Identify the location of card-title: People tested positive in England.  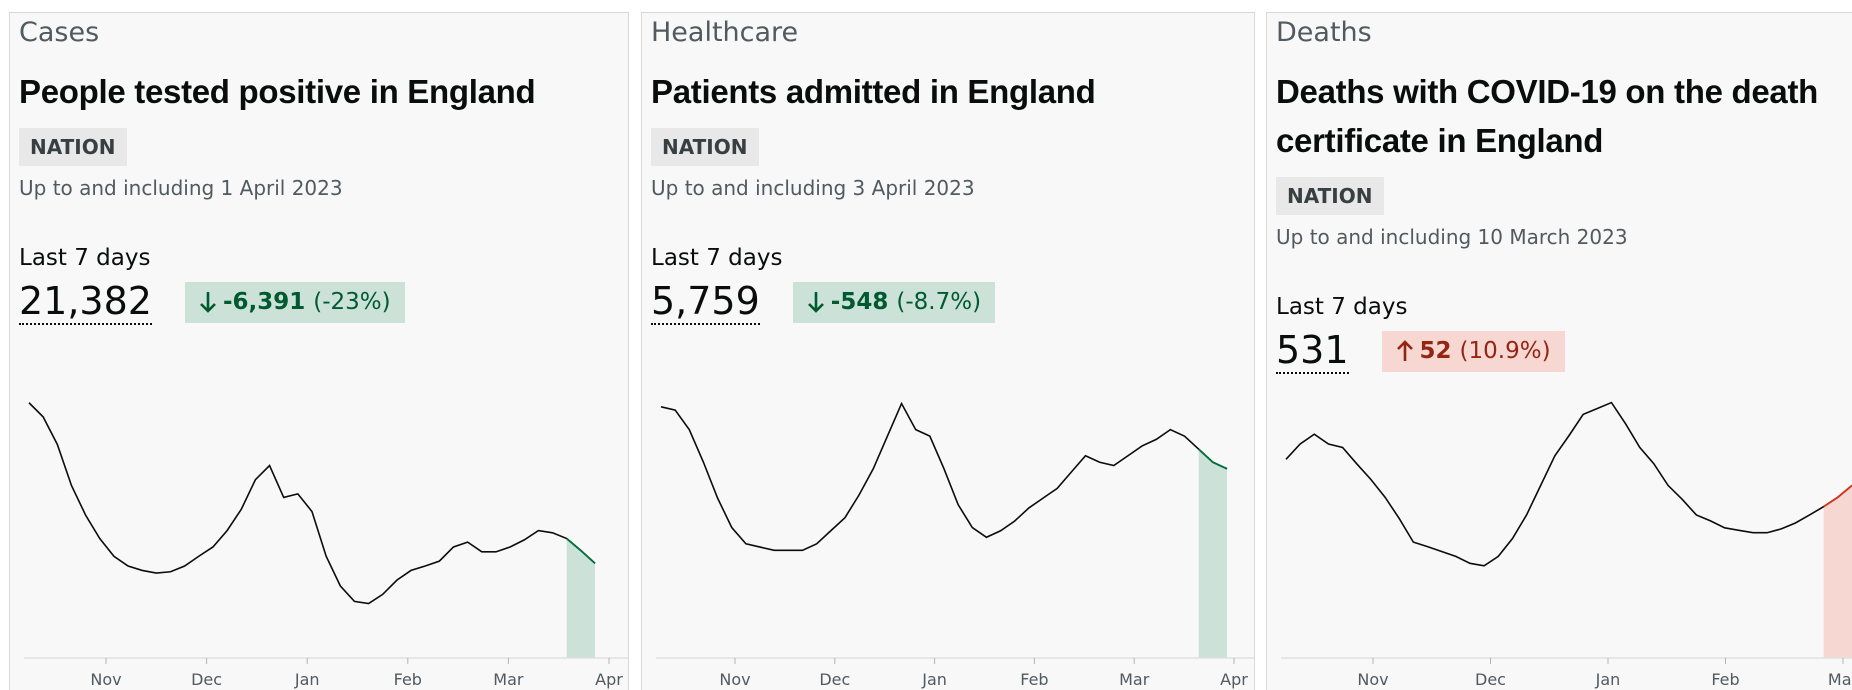
(277, 91).